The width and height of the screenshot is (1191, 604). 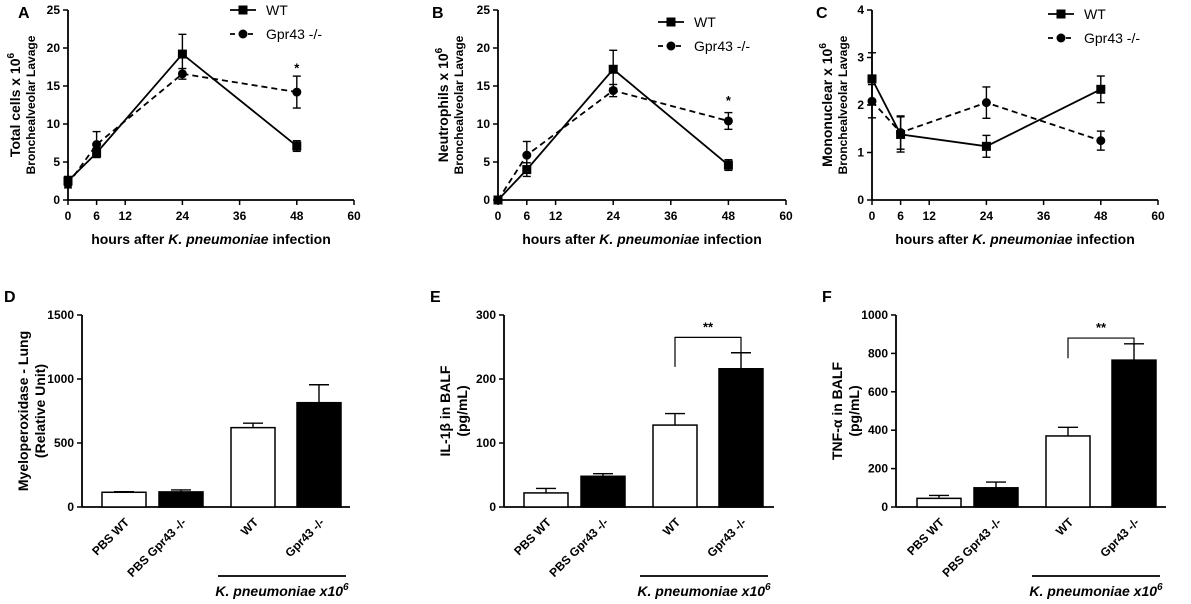 What do you see at coordinates (96, 216) in the screenshot?
I see `x-tick-label: 6` at bounding box center [96, 216].